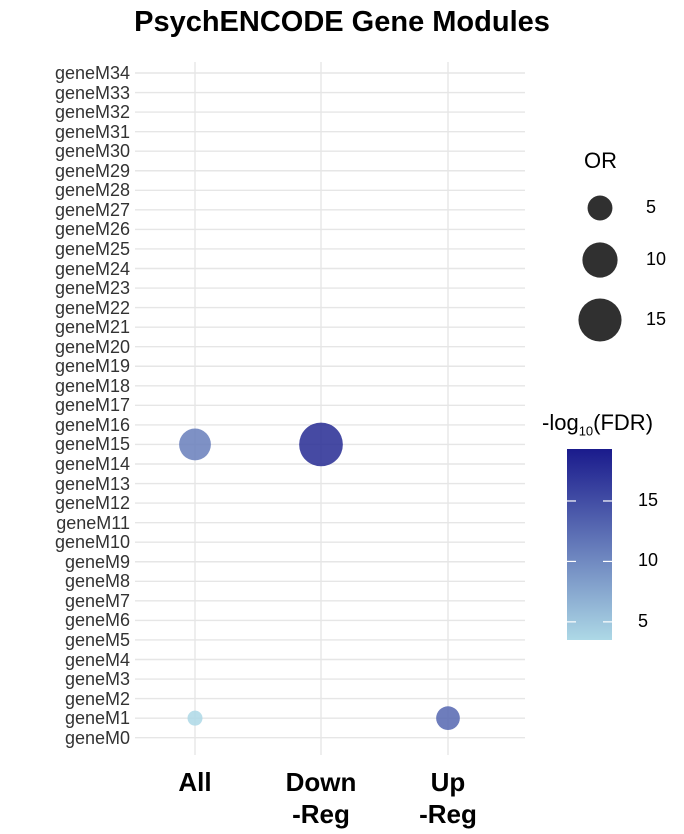  What do you see at coordinates (648, 499) in the screenshot?
I see `color-legend-label: 15` at bounding box center [648, 499].